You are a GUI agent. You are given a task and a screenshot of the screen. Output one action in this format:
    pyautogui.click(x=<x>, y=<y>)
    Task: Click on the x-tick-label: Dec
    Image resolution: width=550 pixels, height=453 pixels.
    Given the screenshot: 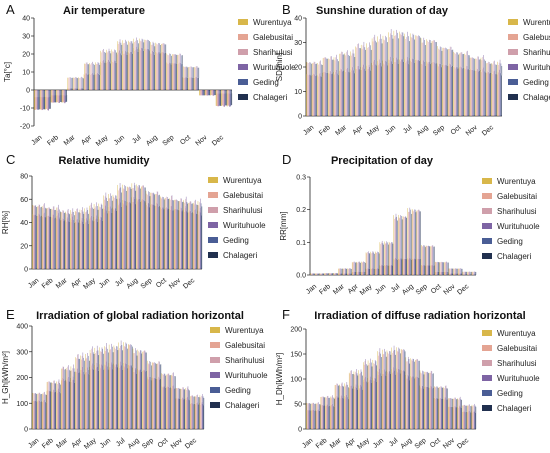 What is the action you would take?
    pyautogui.click(x=488, y=131)
    